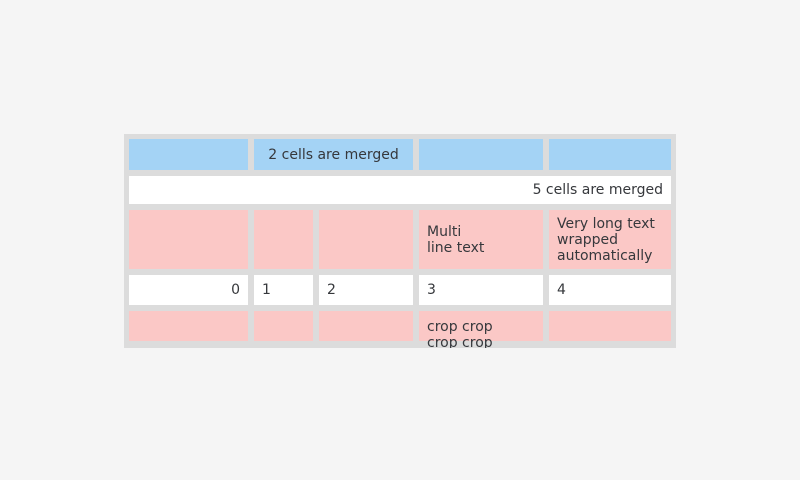 The image size is (800, 480). I want to click on table-cell-r3-c4: 4, so click(610, 290).